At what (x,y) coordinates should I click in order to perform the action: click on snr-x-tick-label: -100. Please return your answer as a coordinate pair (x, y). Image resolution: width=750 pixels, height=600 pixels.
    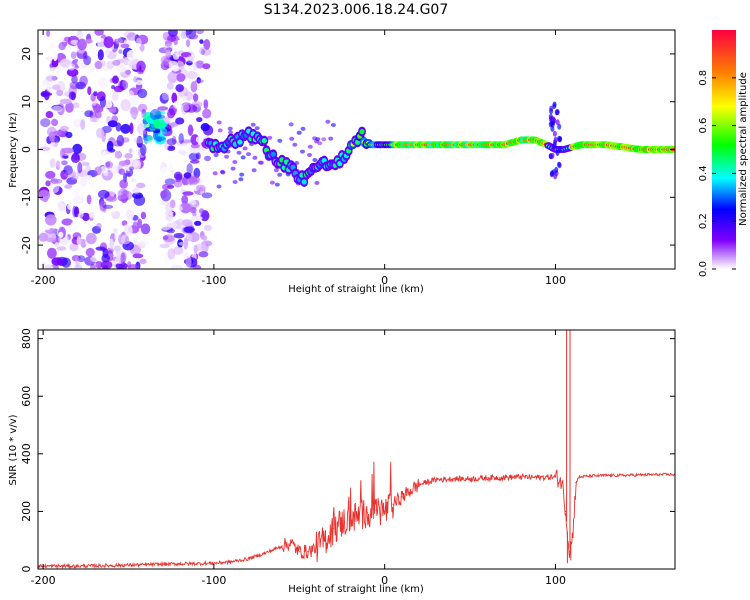
    Looking at the image, I should click on (213, 580).